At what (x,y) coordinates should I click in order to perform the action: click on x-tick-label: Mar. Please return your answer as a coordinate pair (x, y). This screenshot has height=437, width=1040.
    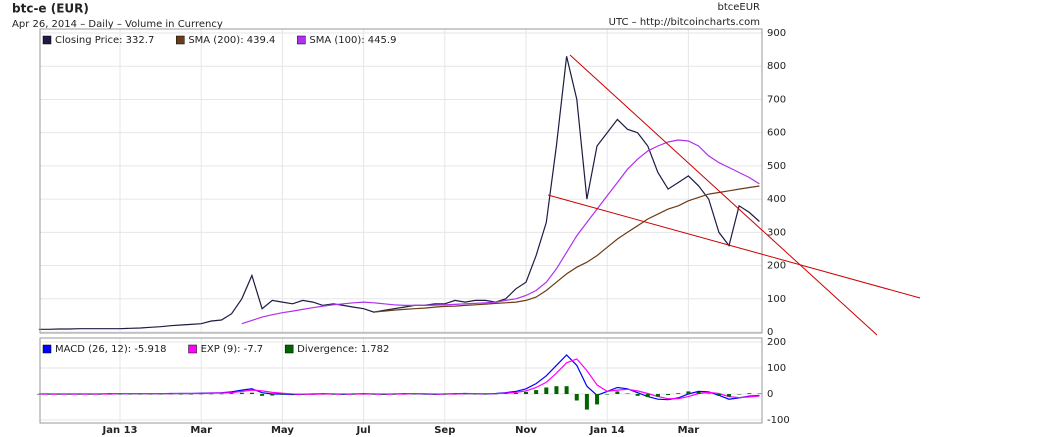
    Looking at the image, I should click on (201, 430).